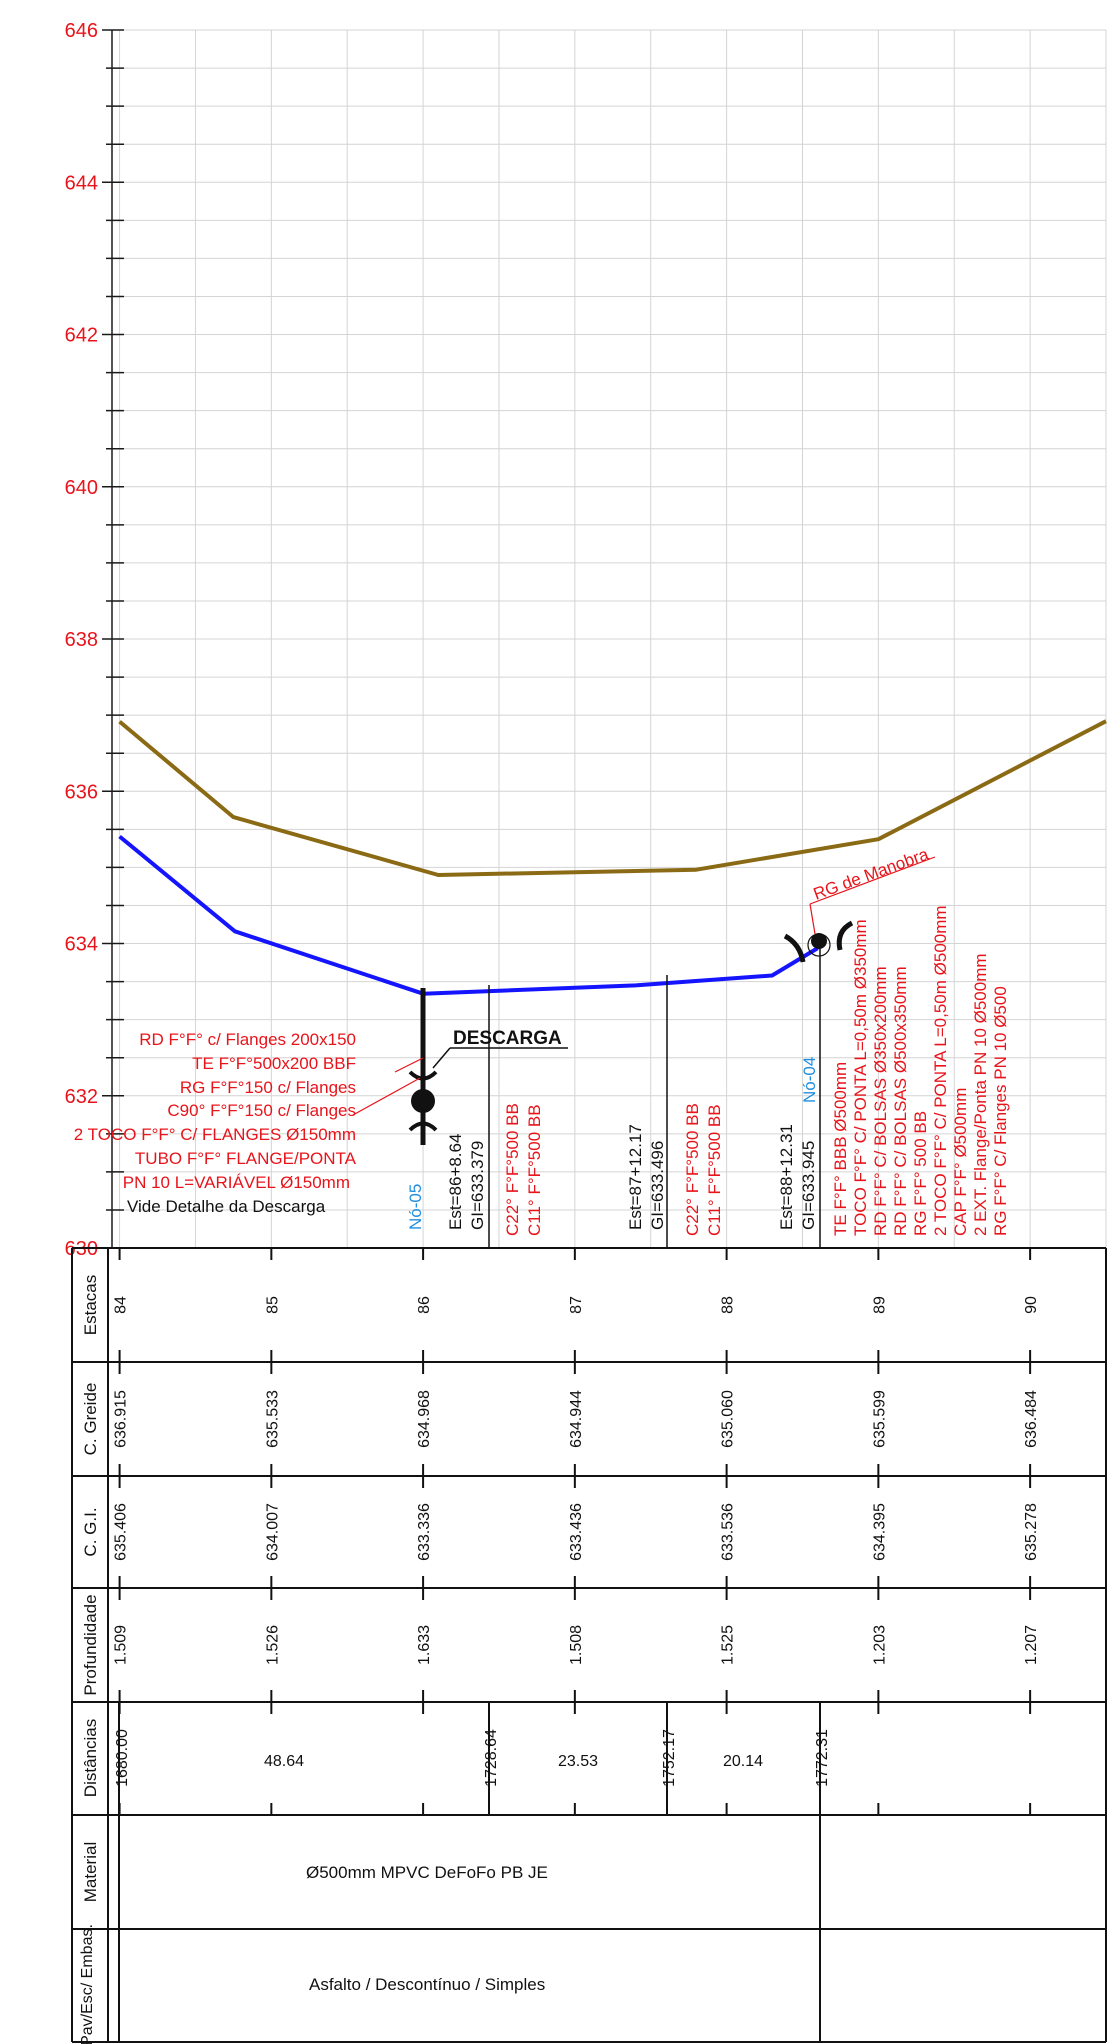 The height and width of the screenshot is (2044, 1120). What do you see at coordinates (284, 1761) in the screenshot?
I see `dist-span: 48.64` at bounding box center [284, 1761].